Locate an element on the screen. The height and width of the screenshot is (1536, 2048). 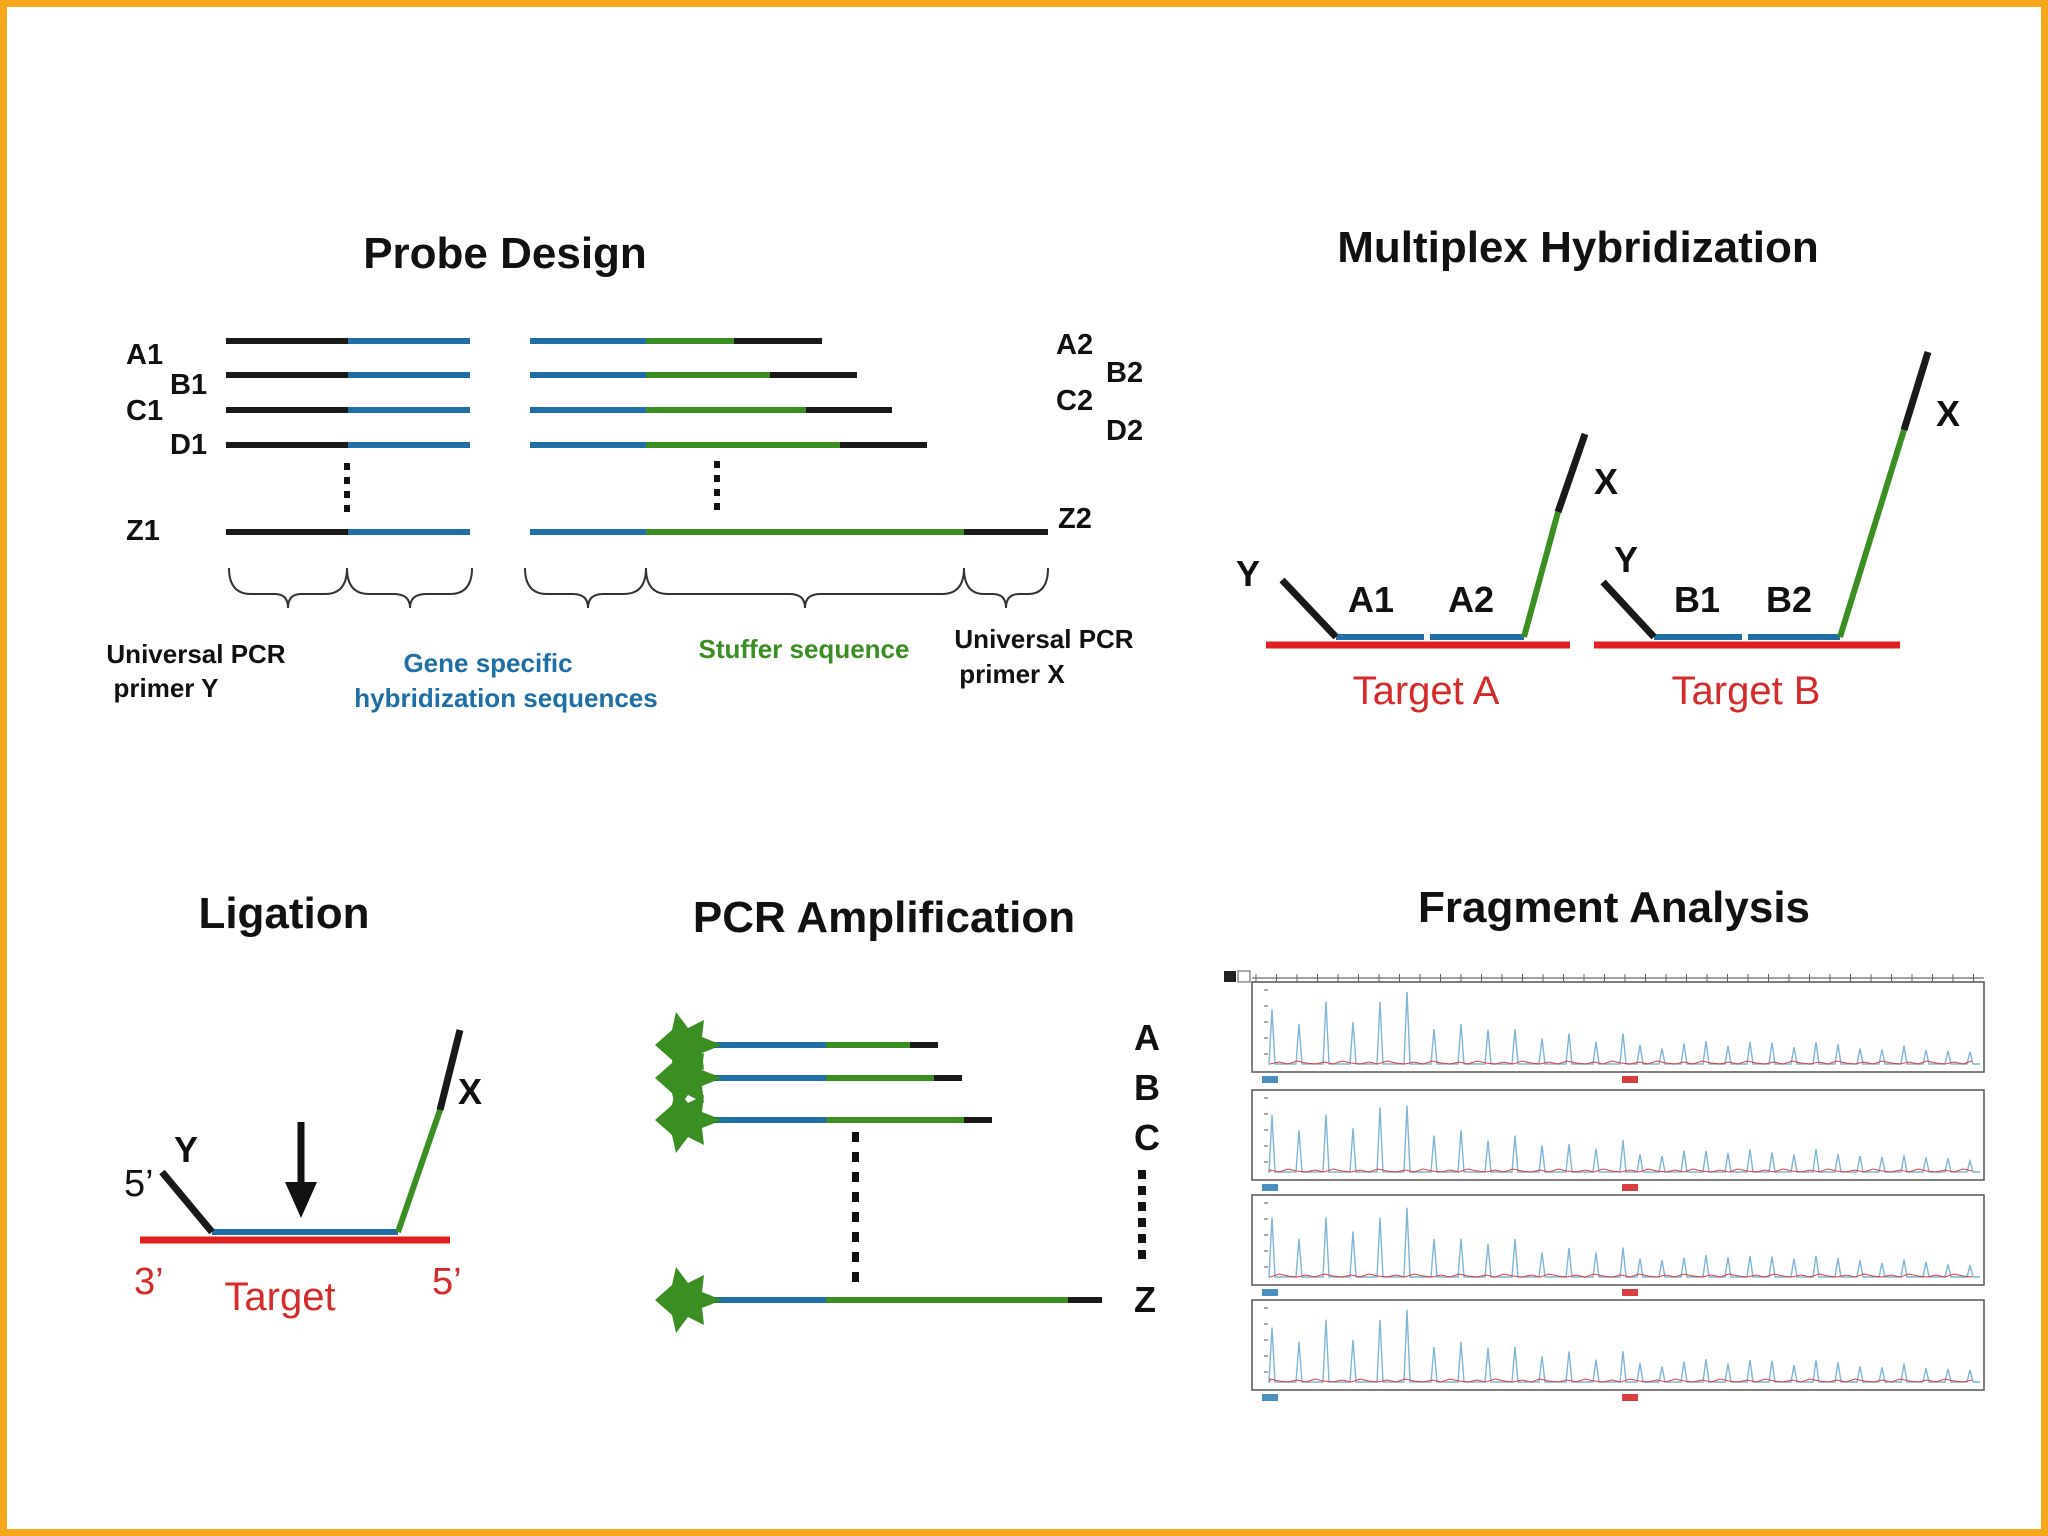
multiplex-label-b2: B2 is located at coordinates (1789, 599).